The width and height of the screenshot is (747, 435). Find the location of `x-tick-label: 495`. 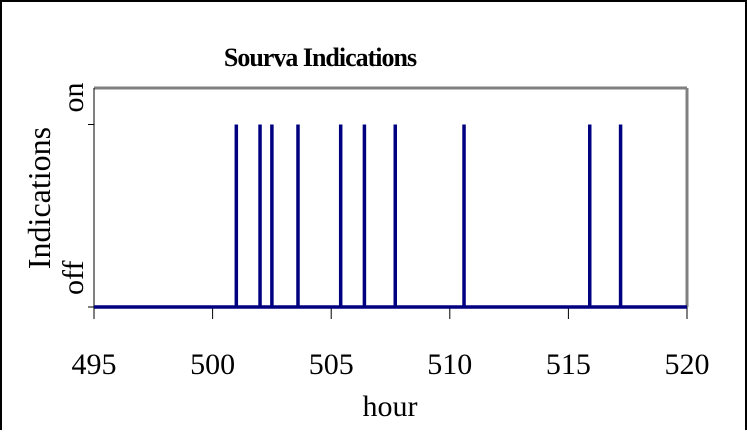

x-tick-label: 495 is located at coordinates (94, 364).